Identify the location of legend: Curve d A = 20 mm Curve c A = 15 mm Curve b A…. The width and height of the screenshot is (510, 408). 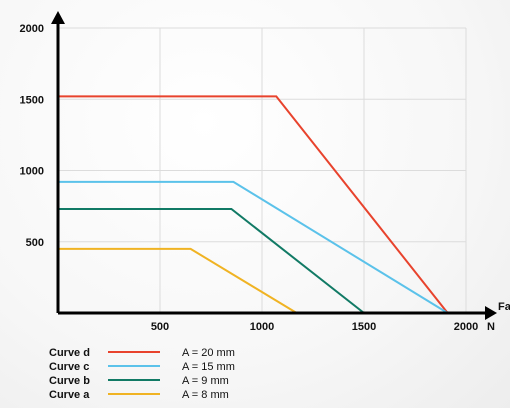
(142, 374).